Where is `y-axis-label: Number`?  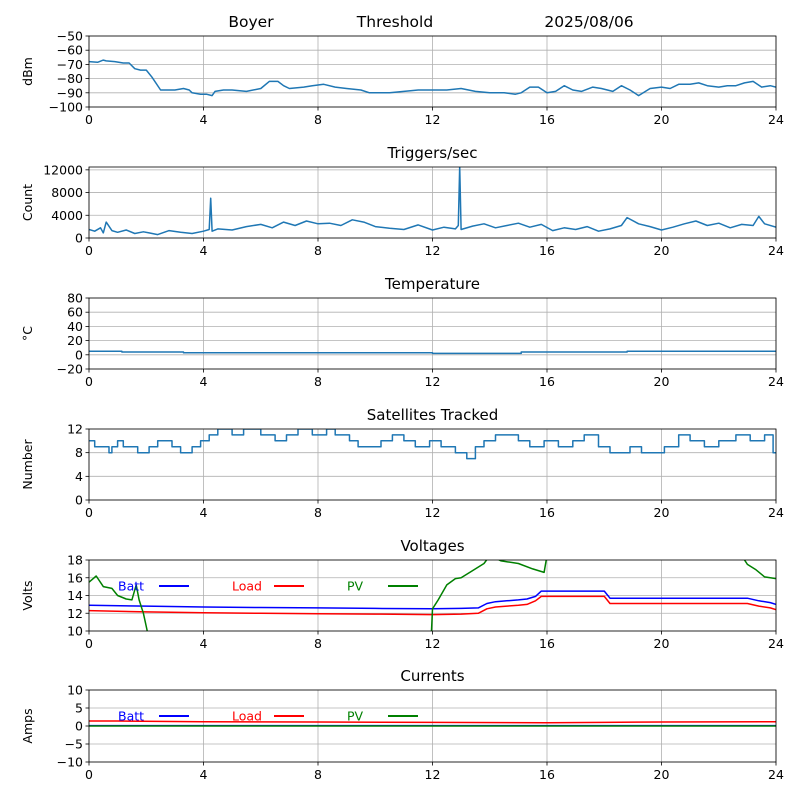
y-axis-label: Number is located at coordinates (27, 464).